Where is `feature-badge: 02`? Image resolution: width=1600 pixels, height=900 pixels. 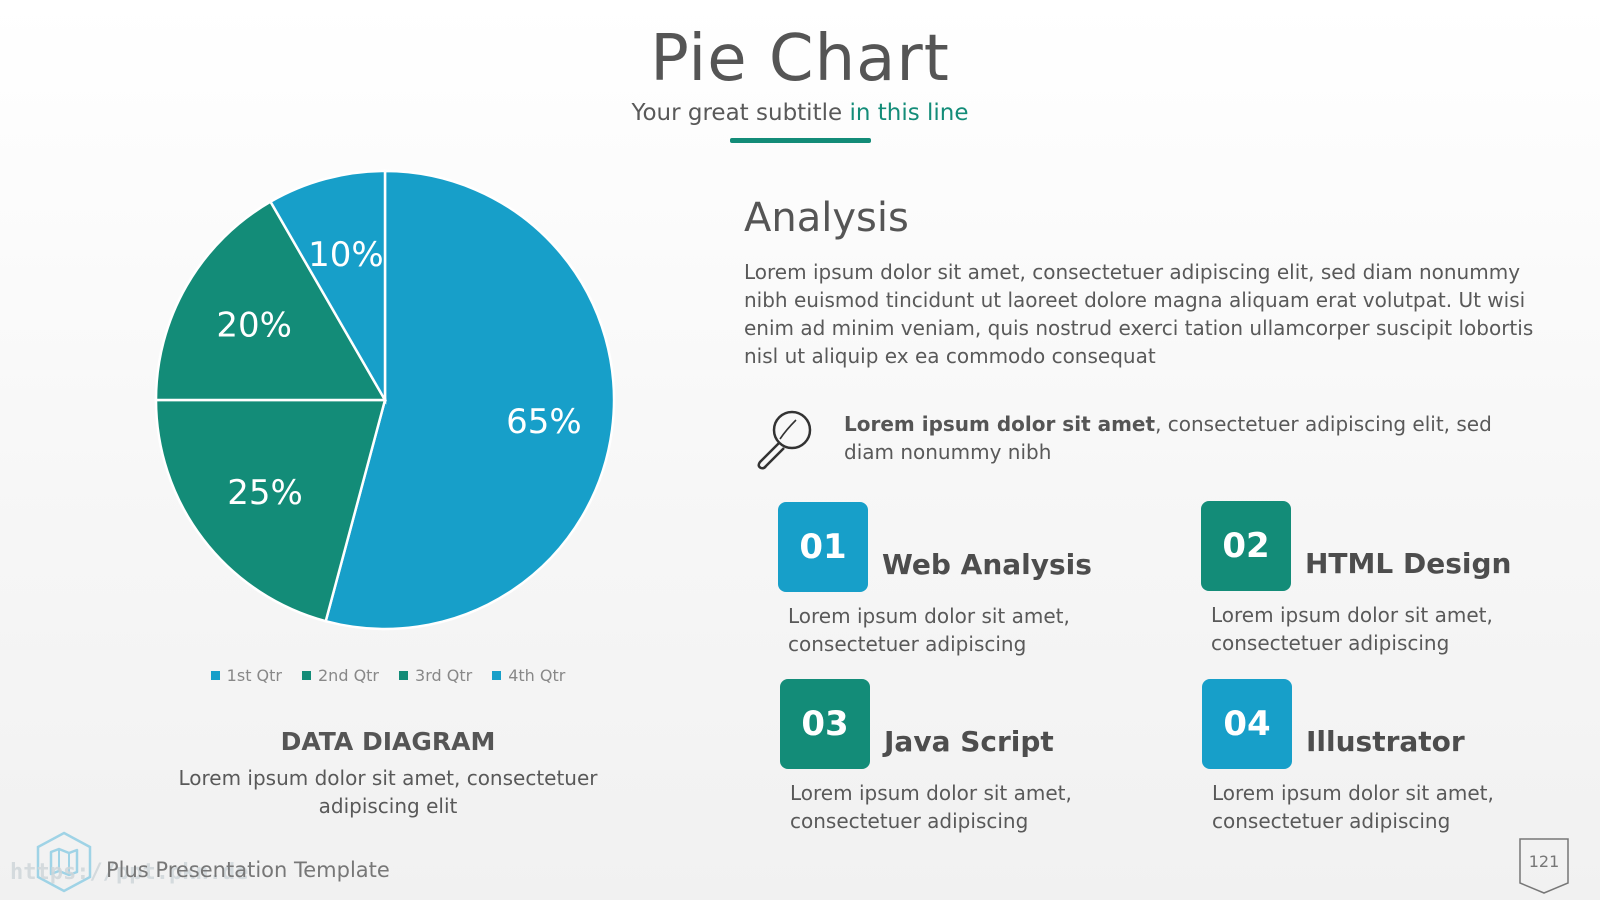 feature-badge: 02 is located at coordinates (1246, 546).